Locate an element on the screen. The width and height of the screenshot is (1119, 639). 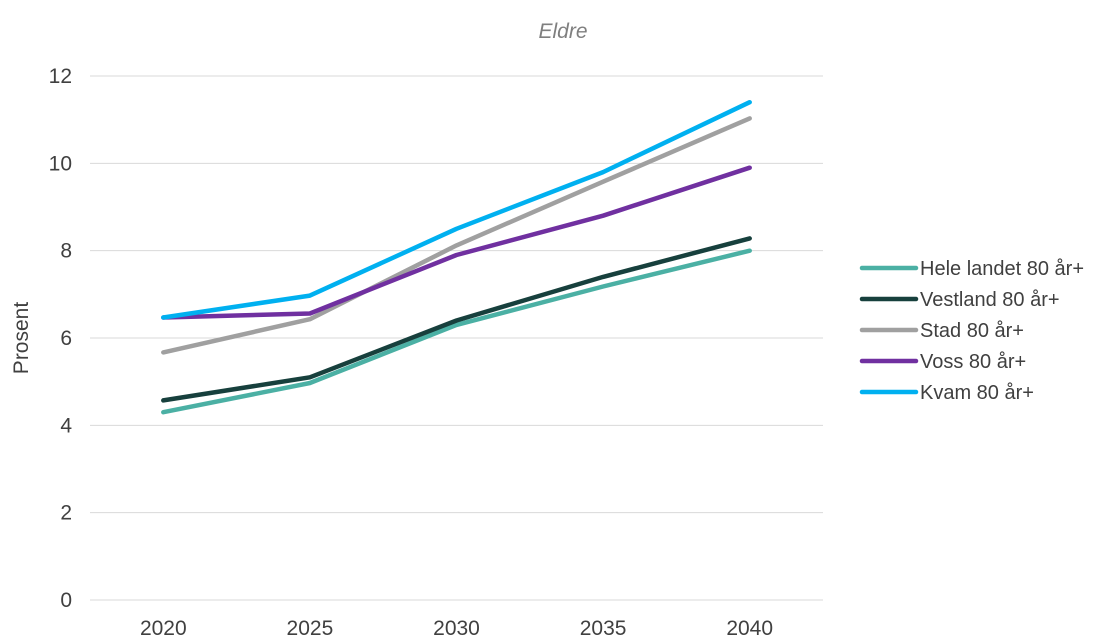
legend-item: Vestland 80 år+ is located at coordinates (959, 300).